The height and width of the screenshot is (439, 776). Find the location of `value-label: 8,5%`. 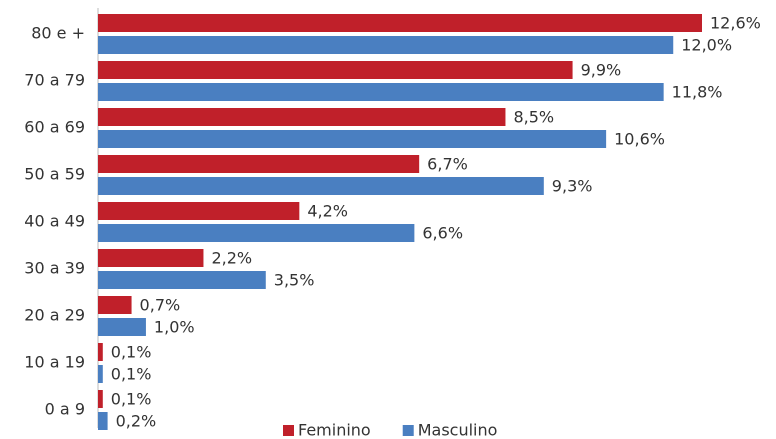

value-label: 8,5% is located at coordinates (533, 117).